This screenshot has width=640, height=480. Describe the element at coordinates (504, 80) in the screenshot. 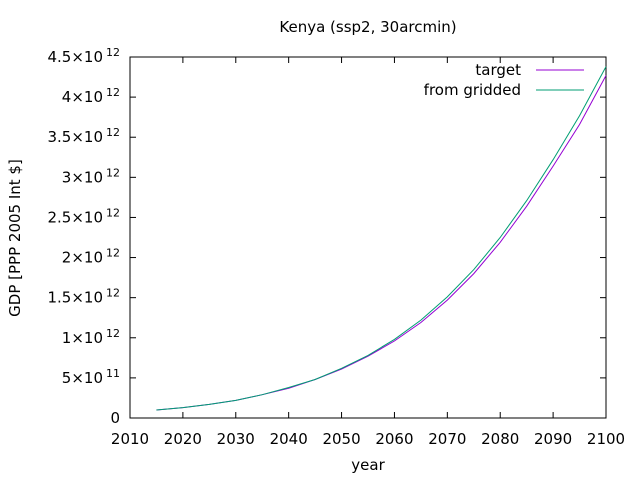

I see `legend: target from gridded` at that location.